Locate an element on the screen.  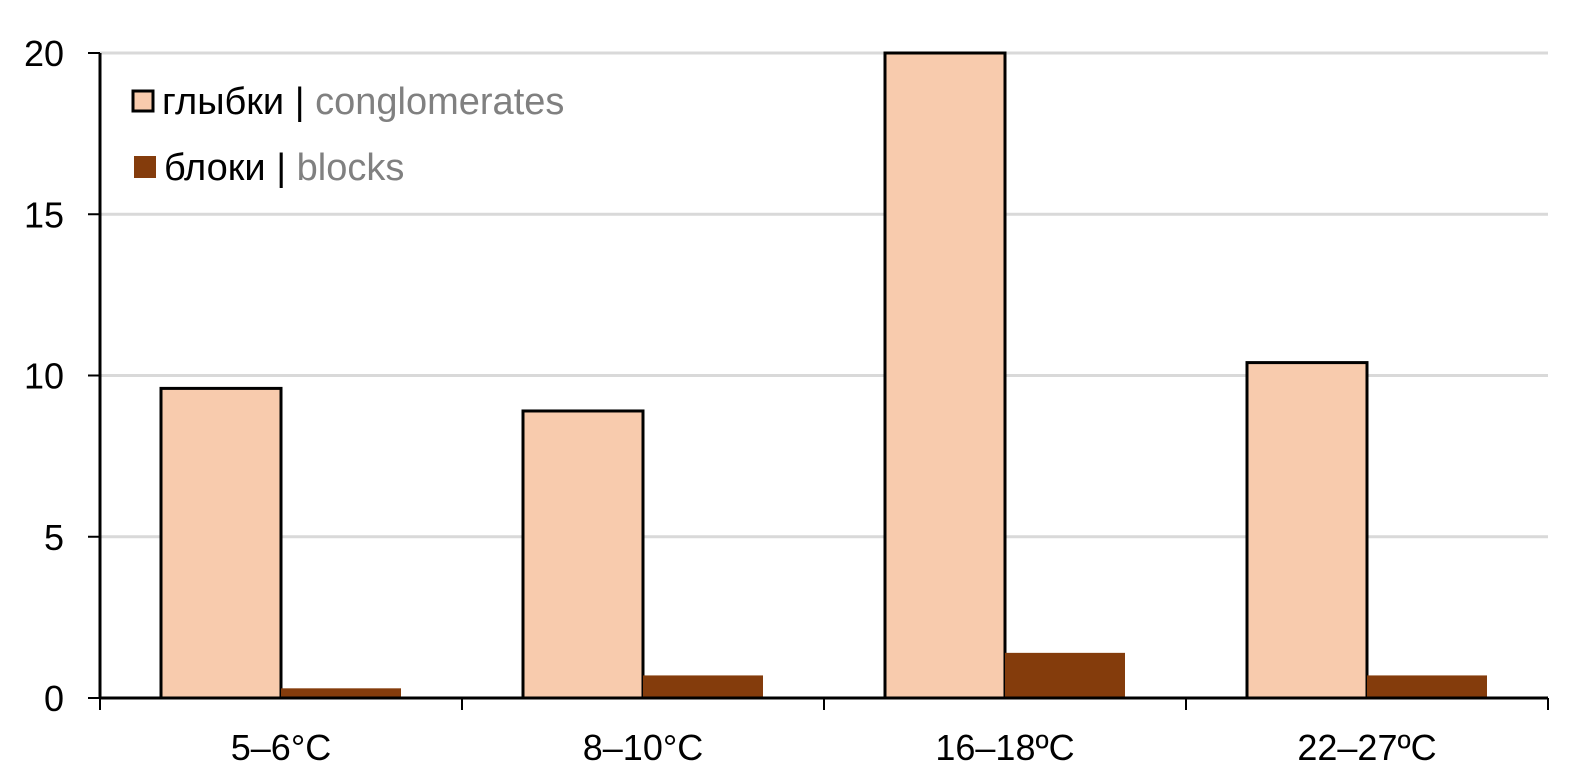
legend-label-ru: глыбки is located at coordinates (223, 102).